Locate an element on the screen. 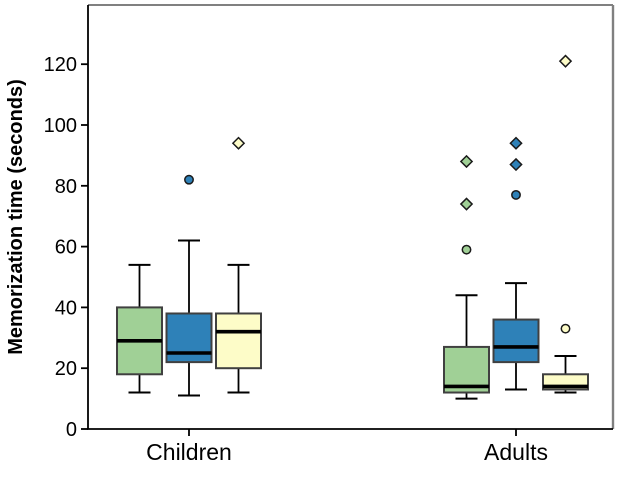  y-axis-tick-label: 60 is located at coordinates (66, 248).